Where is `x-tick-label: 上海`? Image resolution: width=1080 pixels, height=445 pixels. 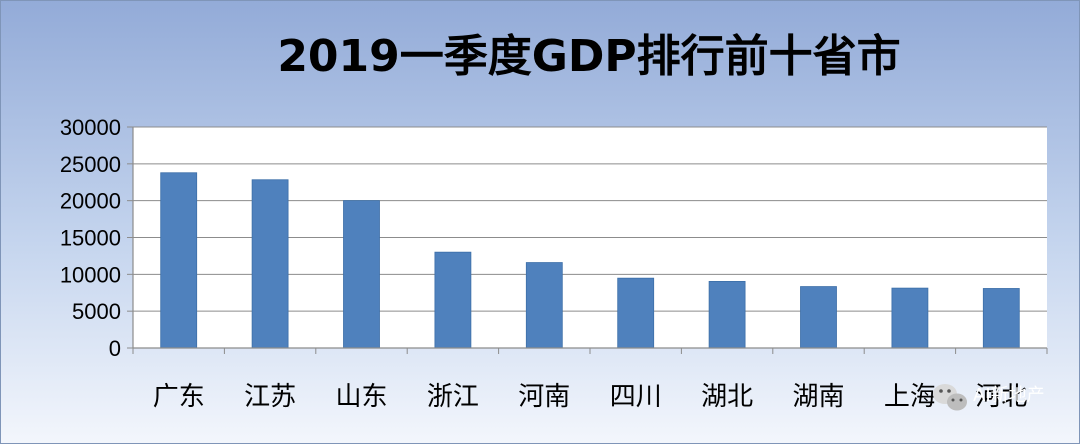 x-tick-label: 上海 is located at coordinates (910, 397).